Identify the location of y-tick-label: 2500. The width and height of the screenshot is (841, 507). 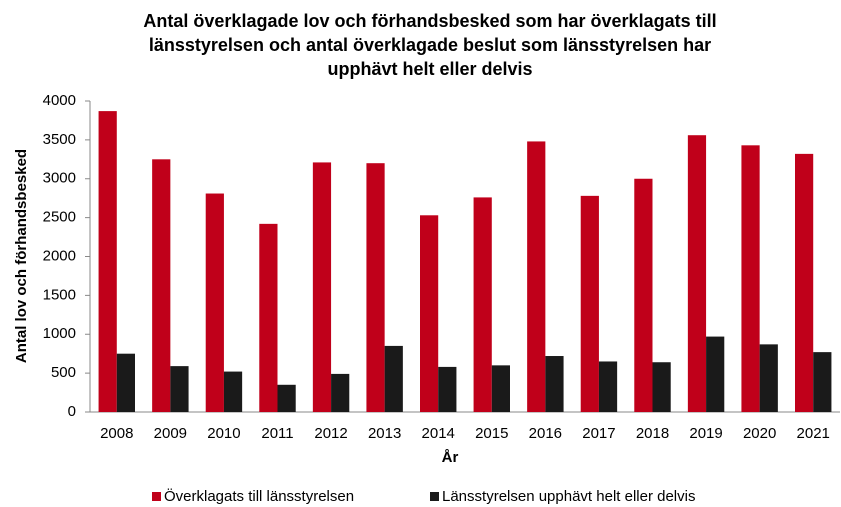
(59, 217).